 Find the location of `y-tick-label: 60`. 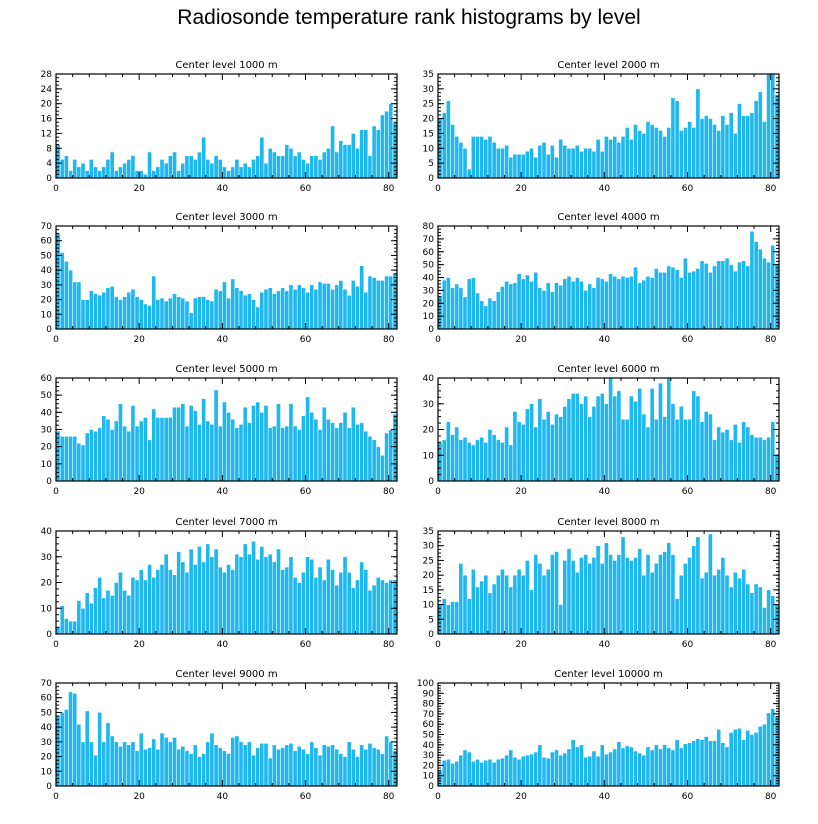

y-tick-label: 60 is located at coordinates (47, 242).